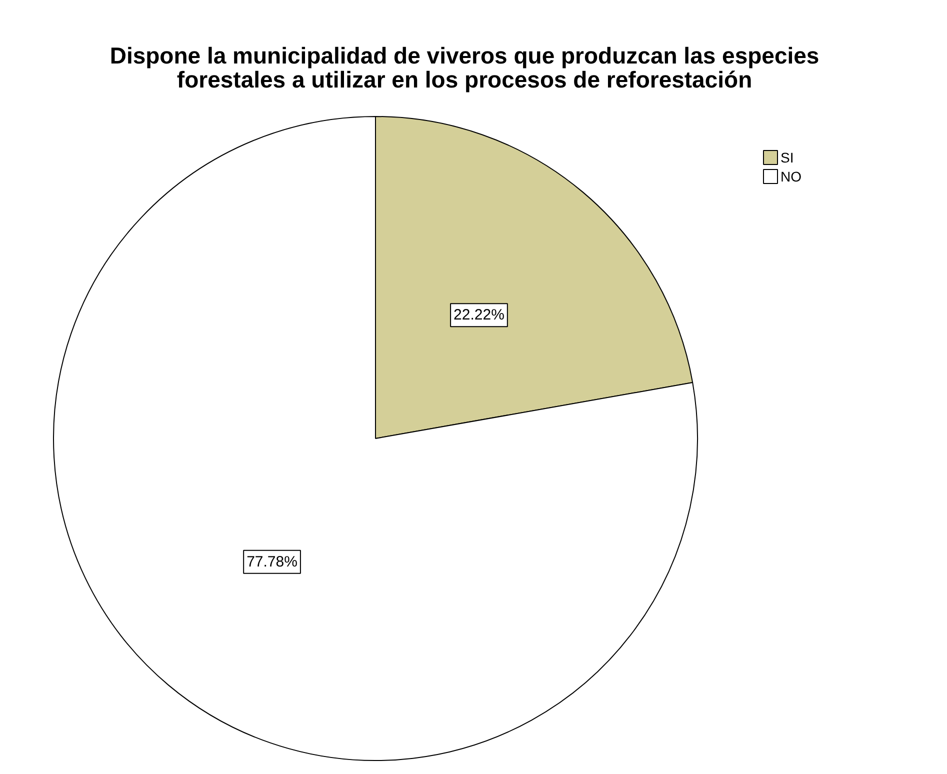  Describe the element at coordinates (791, 176) in the screenshot. I see `legend-label: NO` at that location.